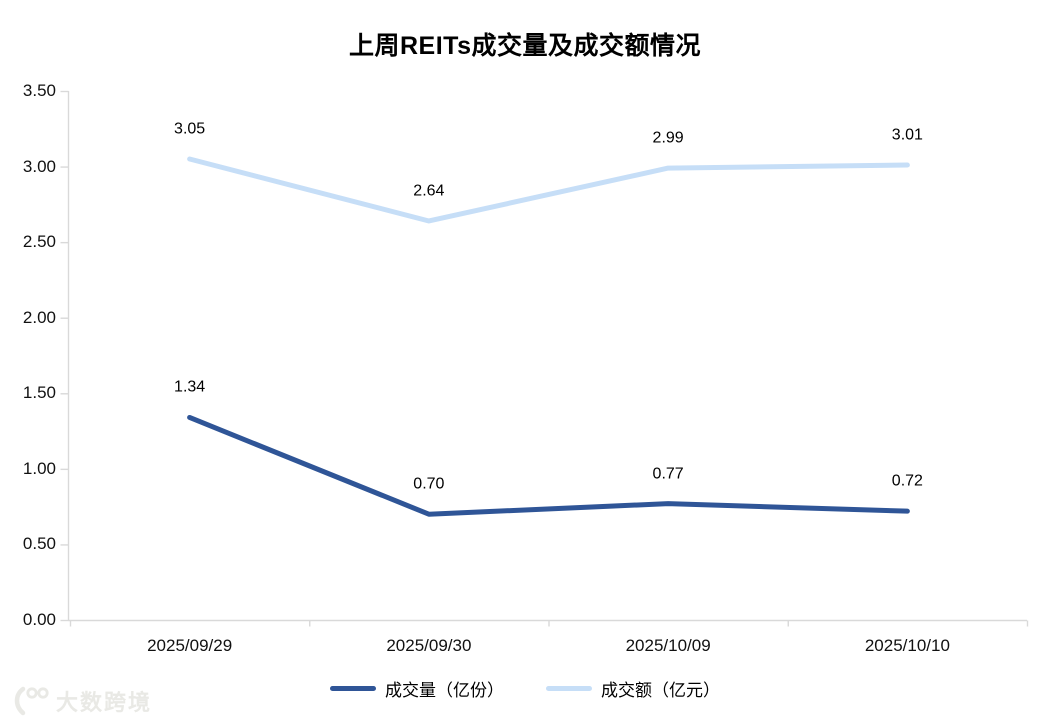 The image size is (1050, 721). Describe the element at coordinates (907, 135) in the screenshot. I see `data-label-series1: 3.01` at that location.